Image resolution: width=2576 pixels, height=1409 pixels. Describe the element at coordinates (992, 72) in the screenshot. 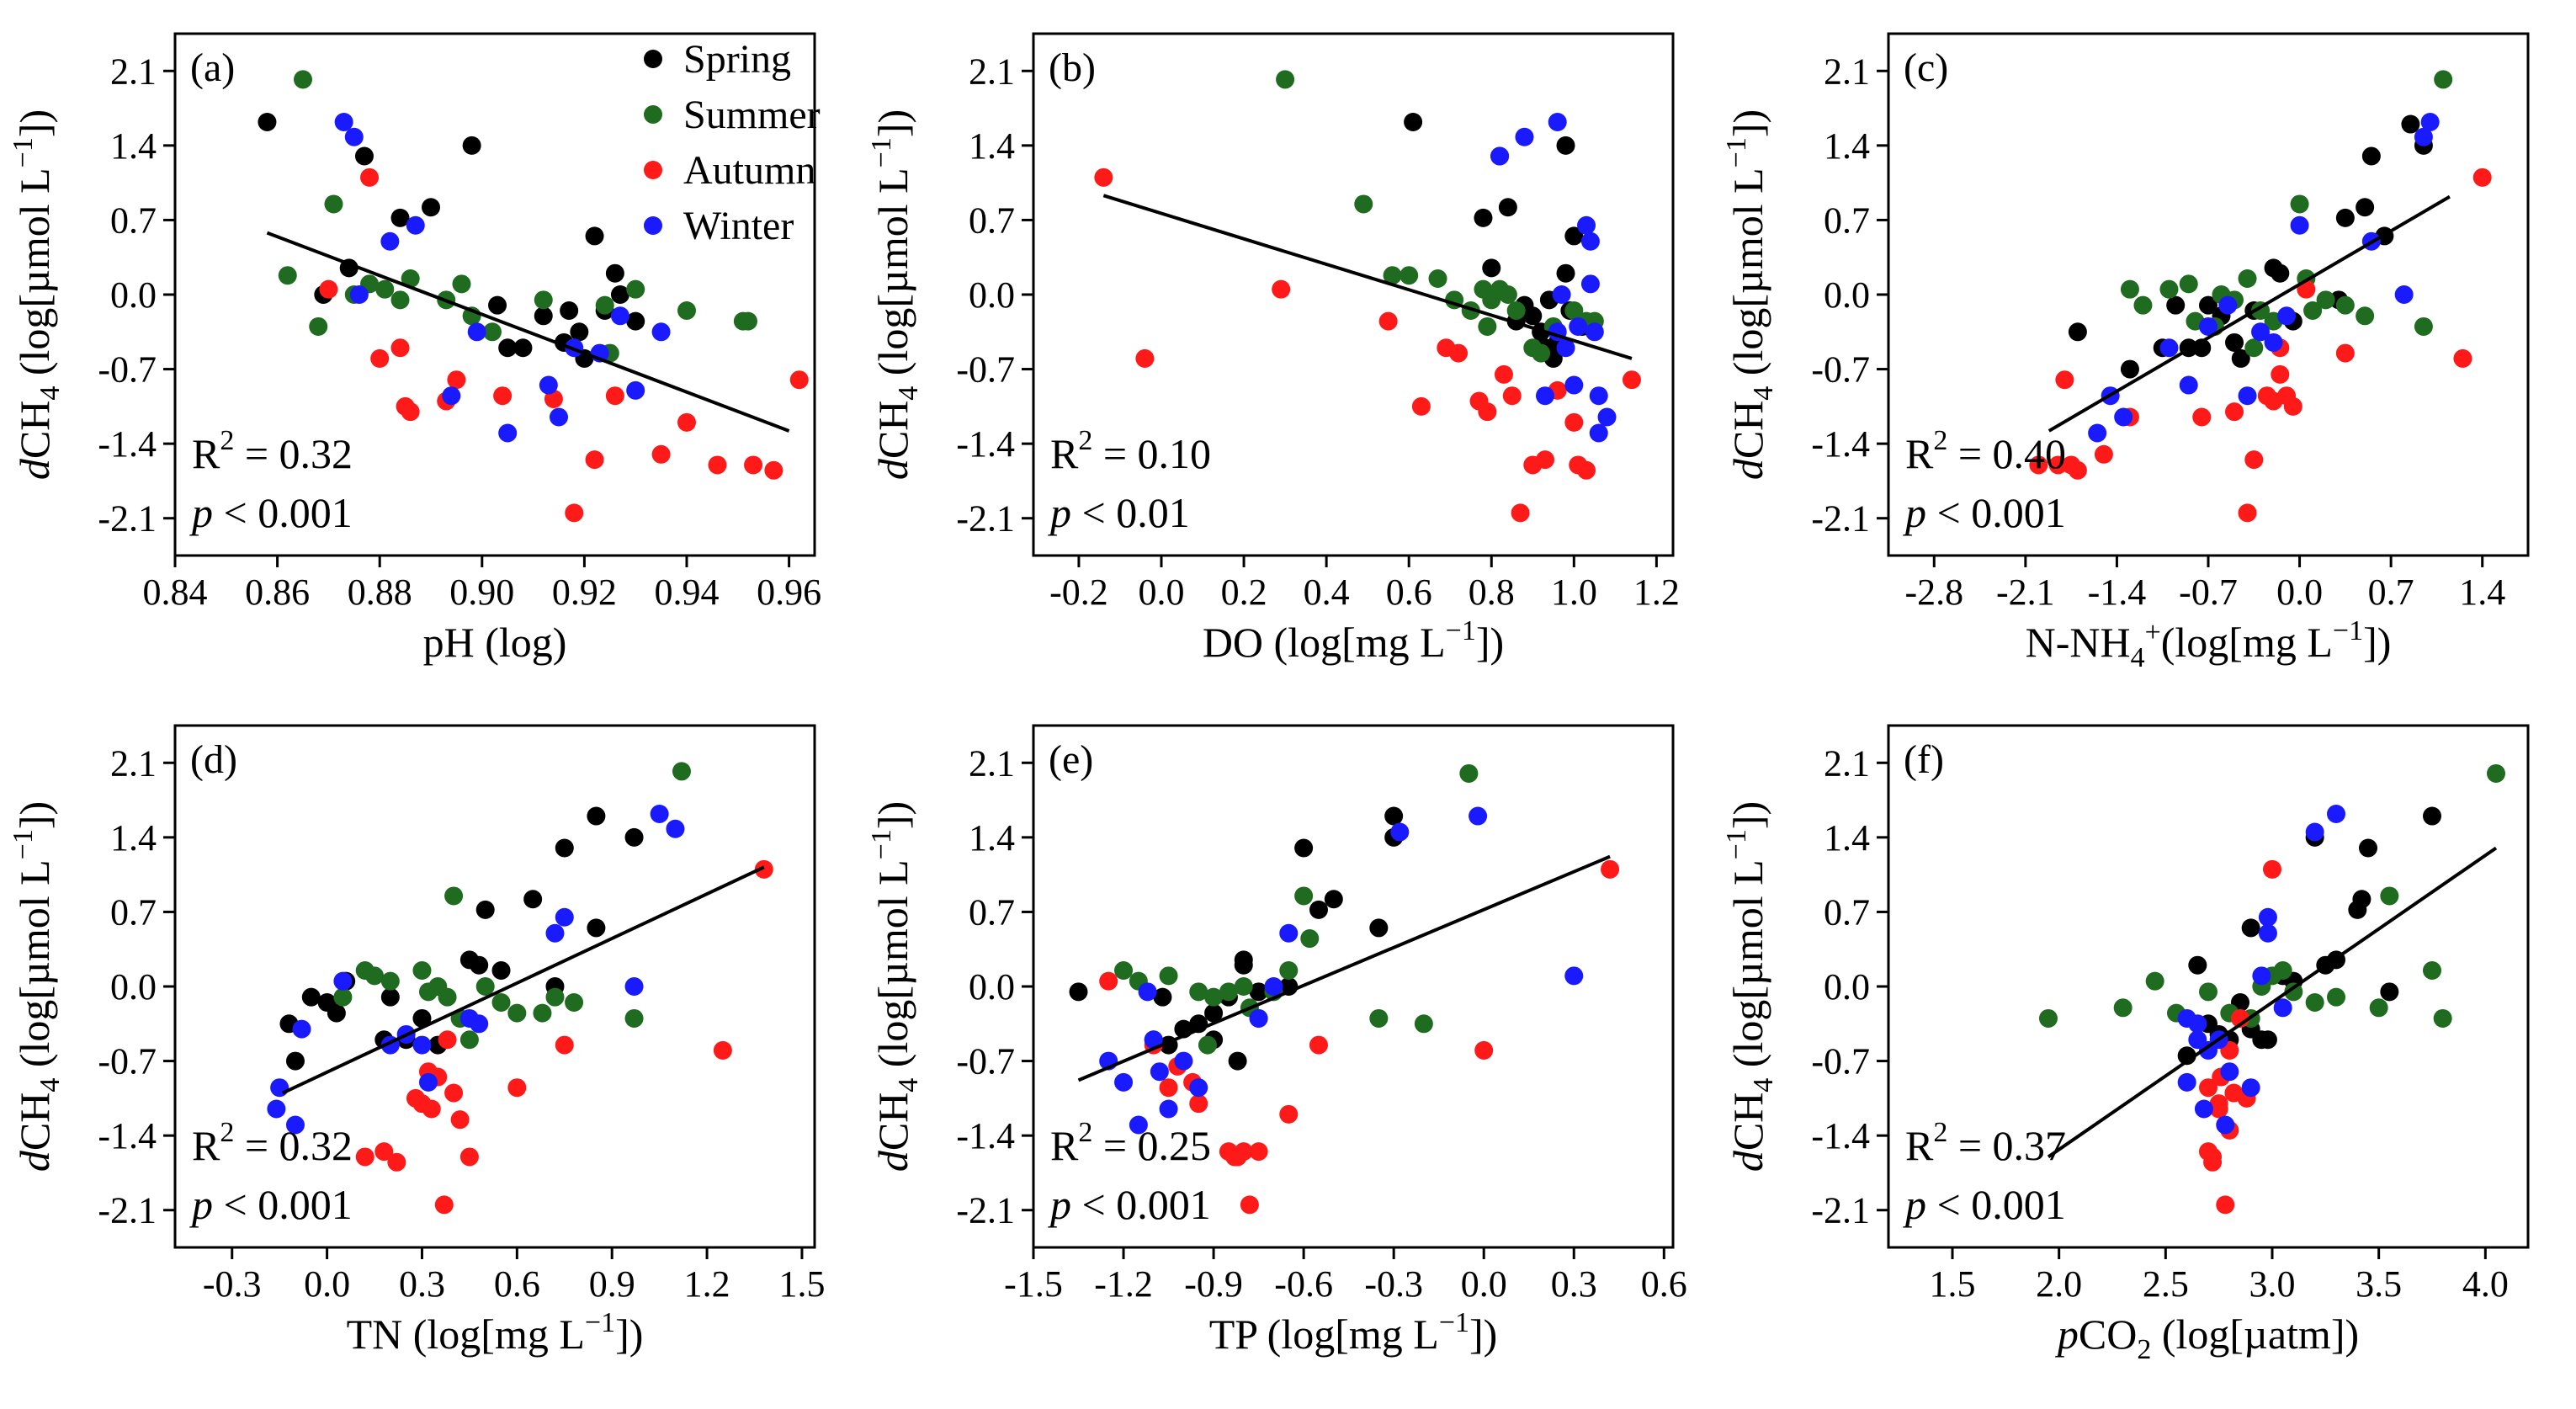

I see `y-tick-label: 2.1` at that location.